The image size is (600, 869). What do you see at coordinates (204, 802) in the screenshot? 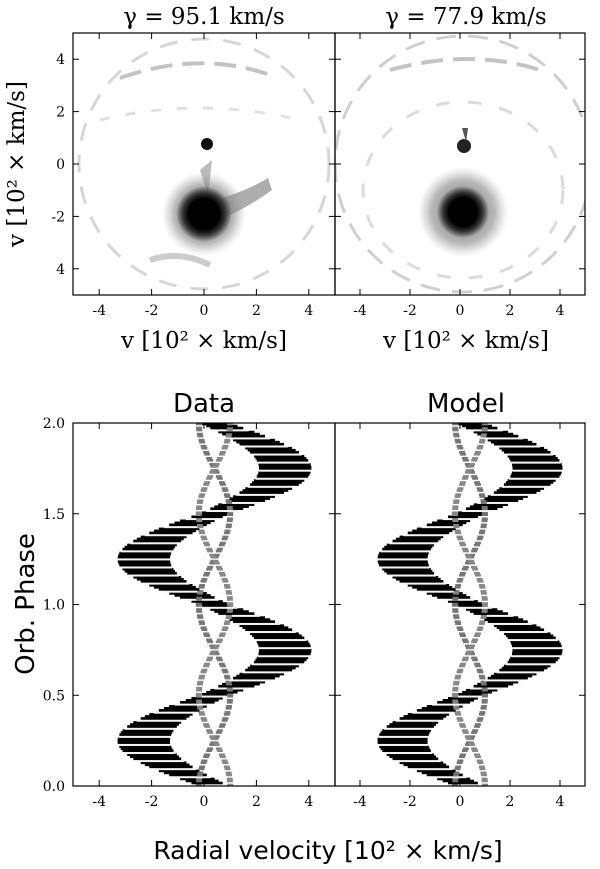
I see `x-tick-label: 0` at bounding box center [204, 802].